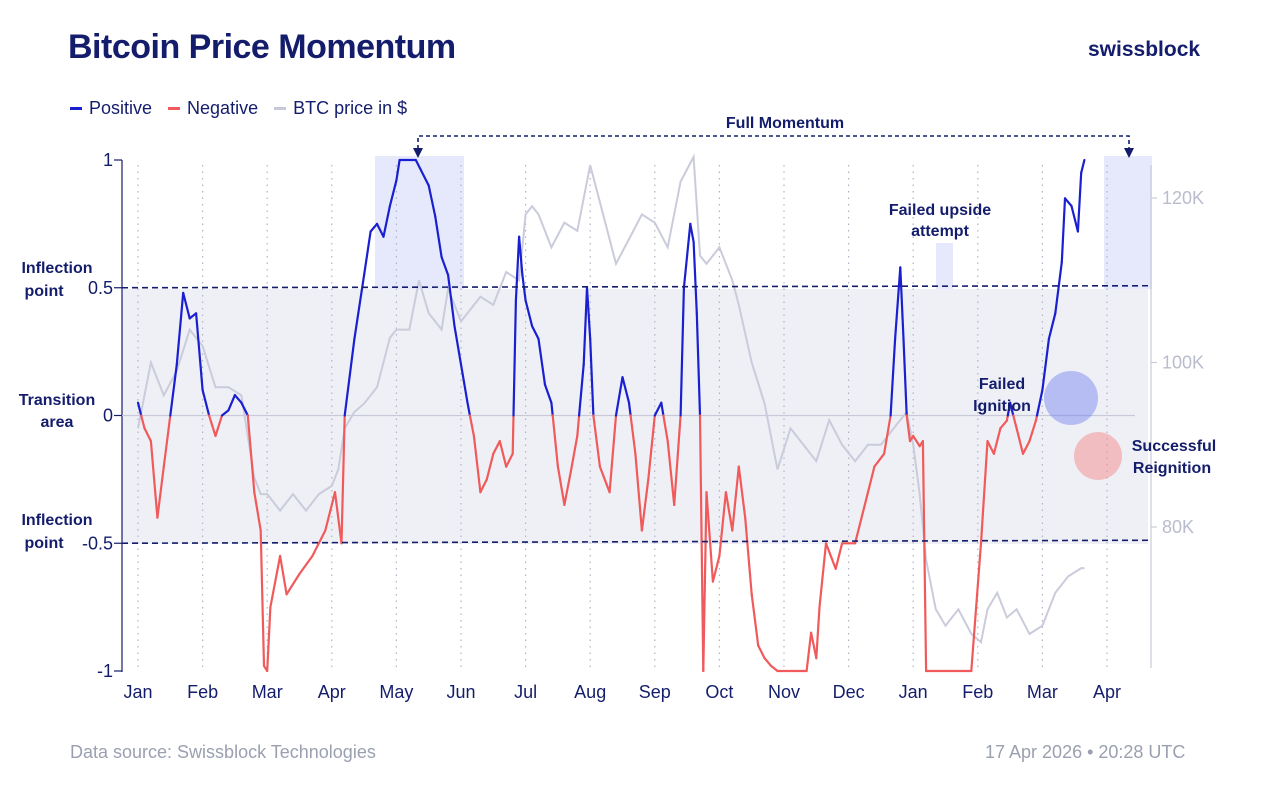 This screenshot has width=1280, height=804. What do you see at coordinates (76, 108) in the screenshot?
I see `legend-swatch-positive` at bounding box center [76, 108].